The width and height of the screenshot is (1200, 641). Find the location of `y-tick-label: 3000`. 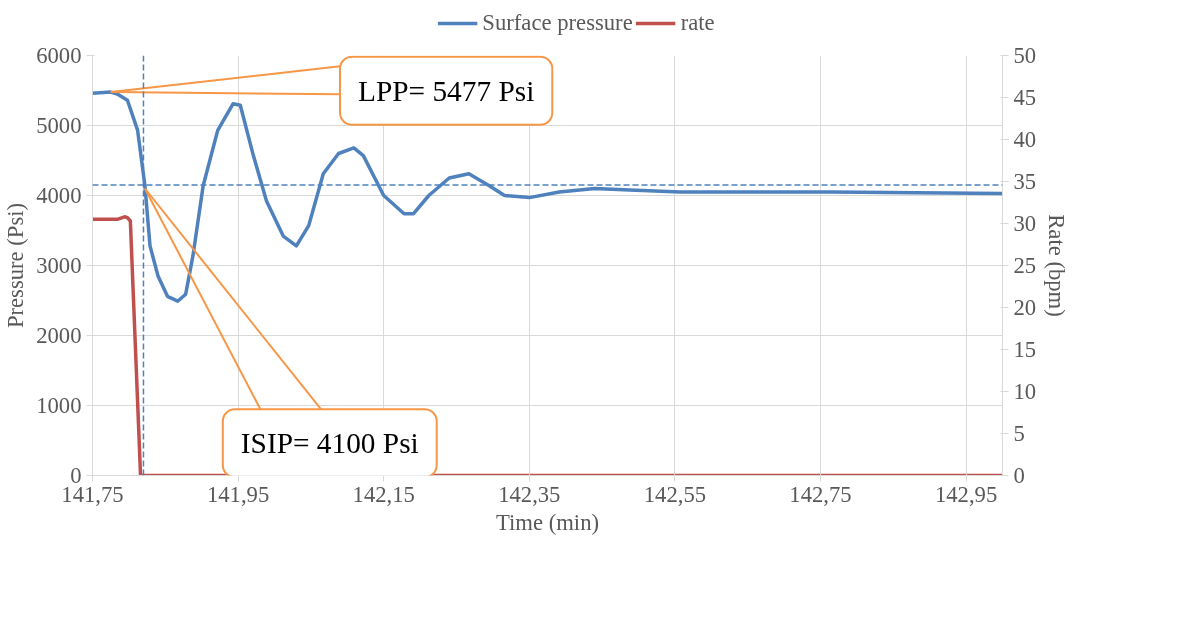

y-tick-label: 3000 is located at coordinates (59, 265).